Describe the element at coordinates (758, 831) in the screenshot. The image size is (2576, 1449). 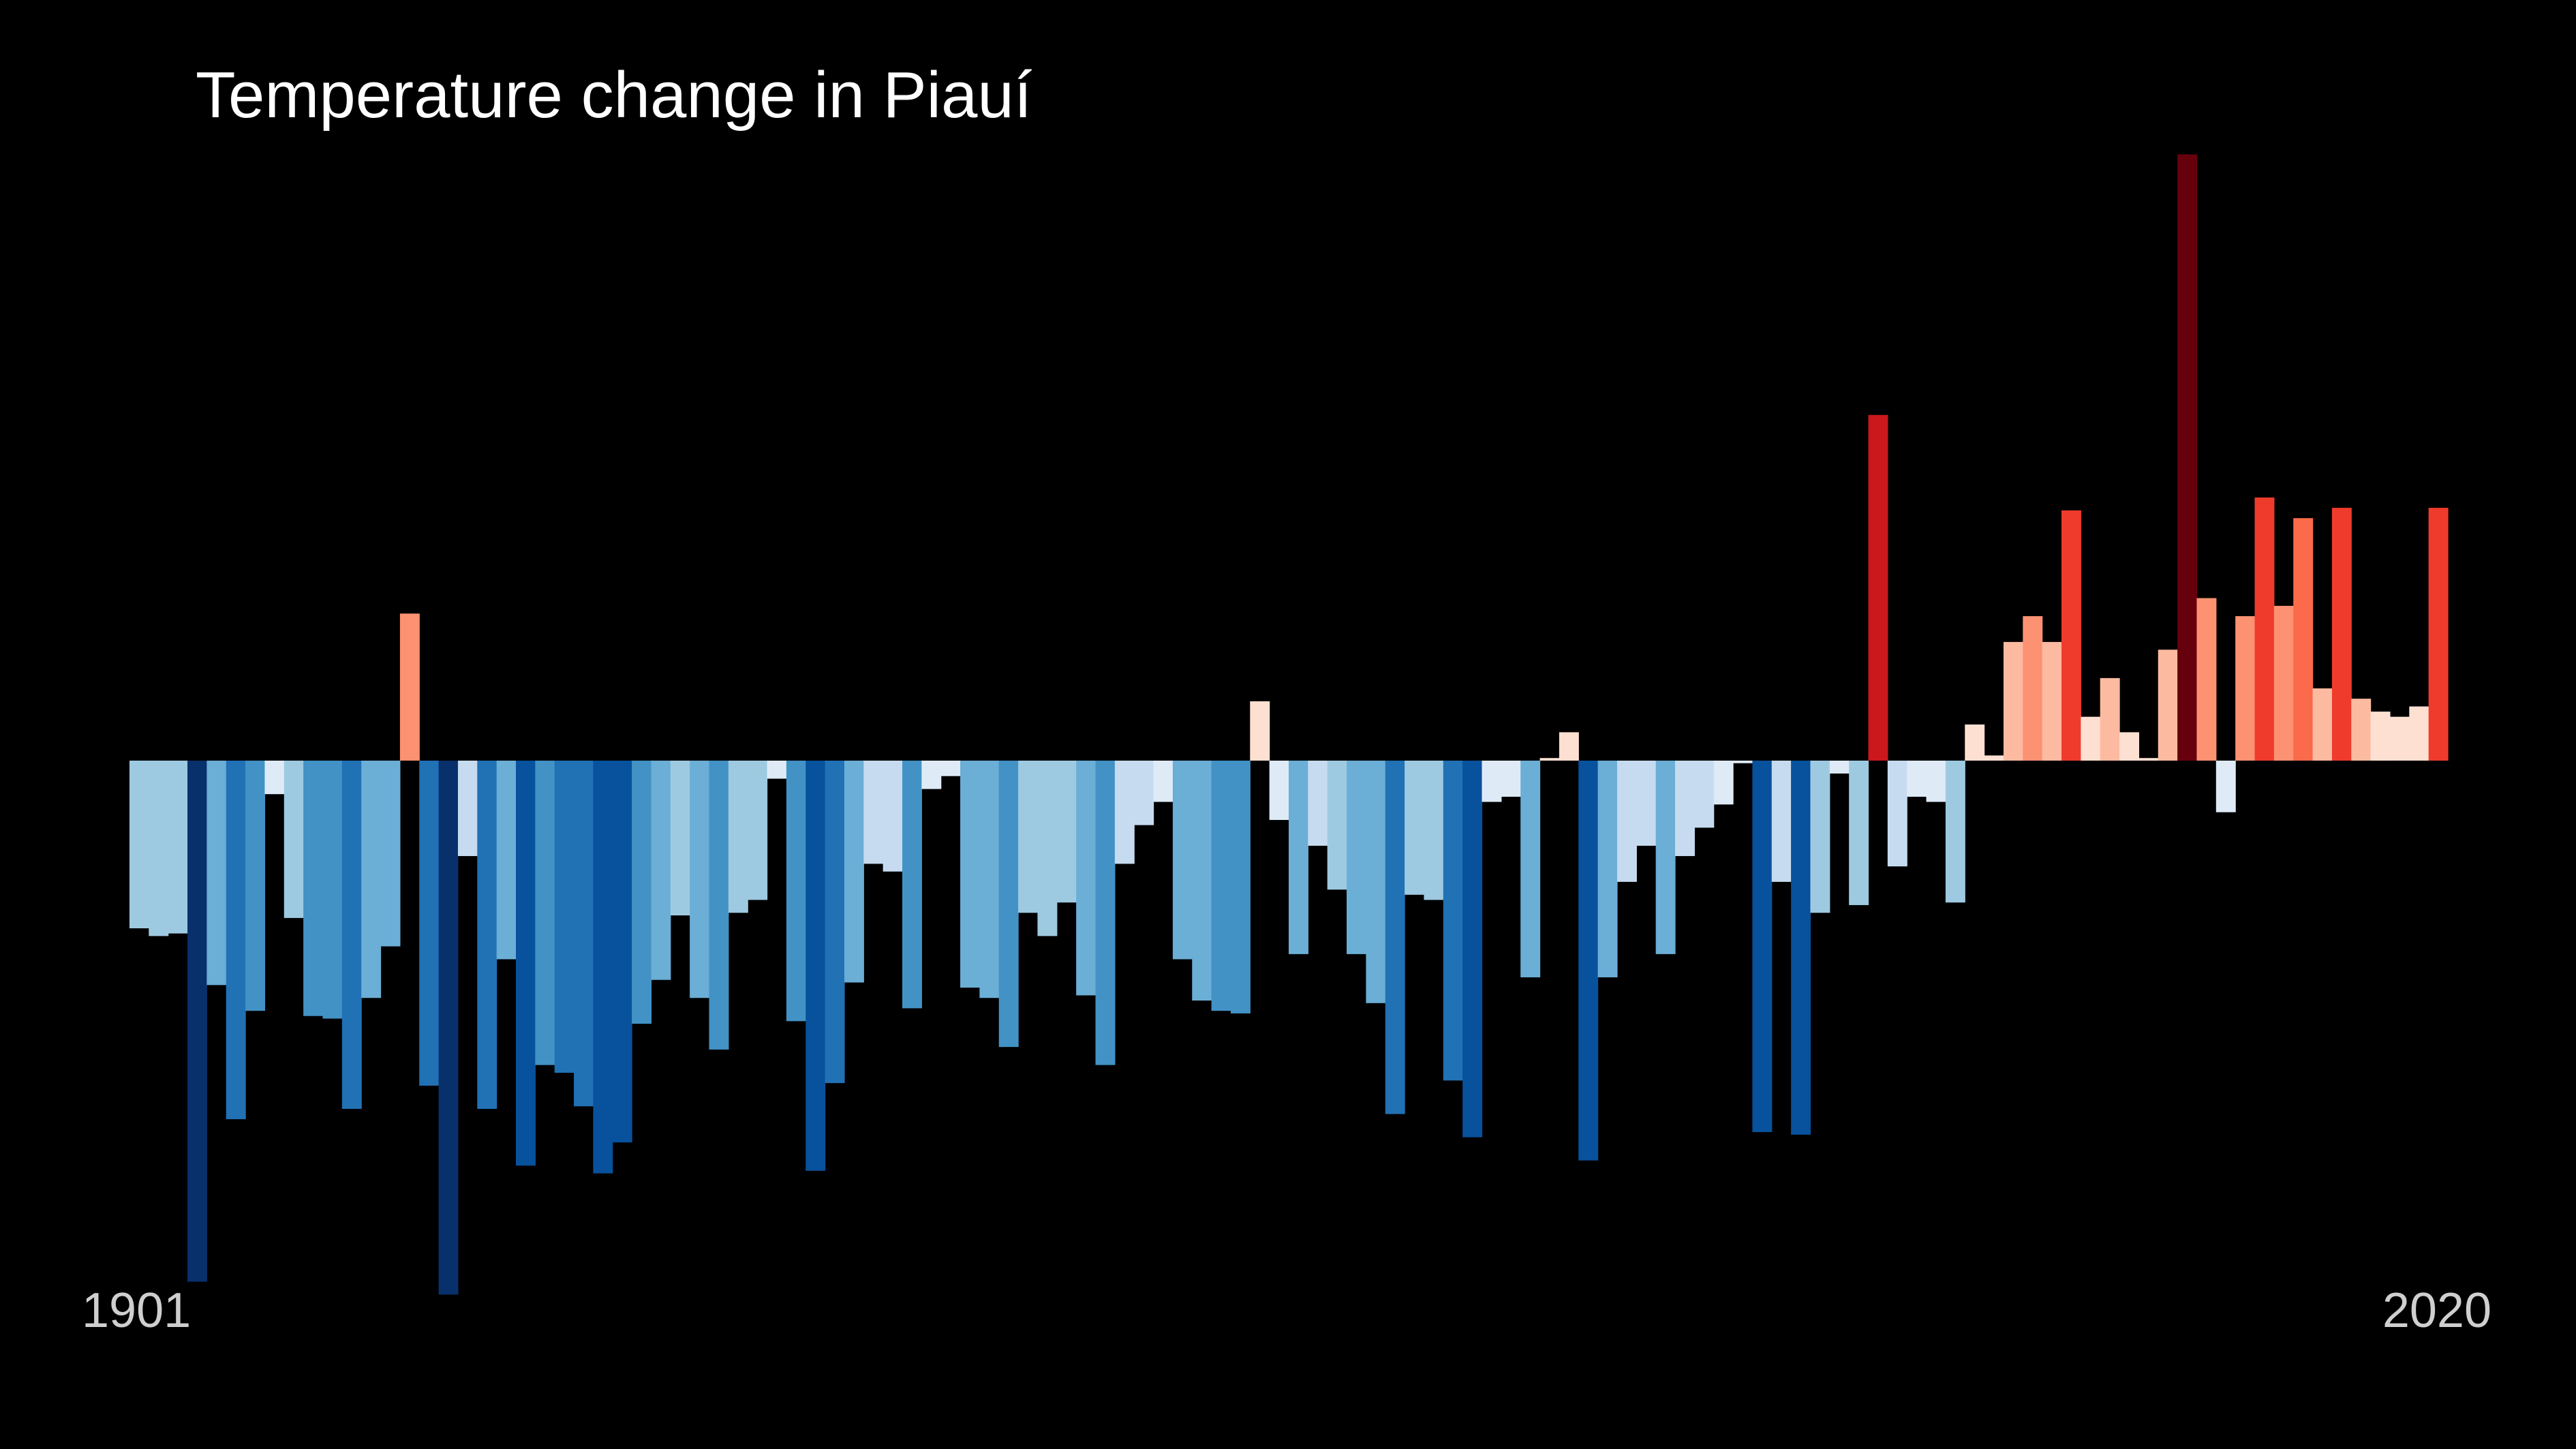
I see `bar-1933` at that location.